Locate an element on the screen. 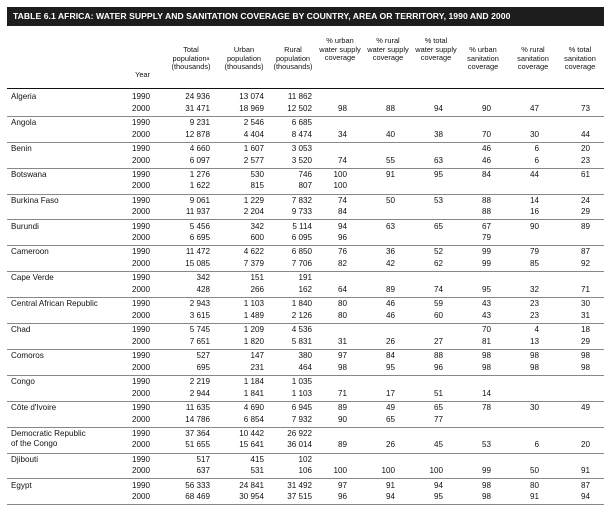 The image size is (611, 508). country-name: Benin is located at coordinates (21, 148).